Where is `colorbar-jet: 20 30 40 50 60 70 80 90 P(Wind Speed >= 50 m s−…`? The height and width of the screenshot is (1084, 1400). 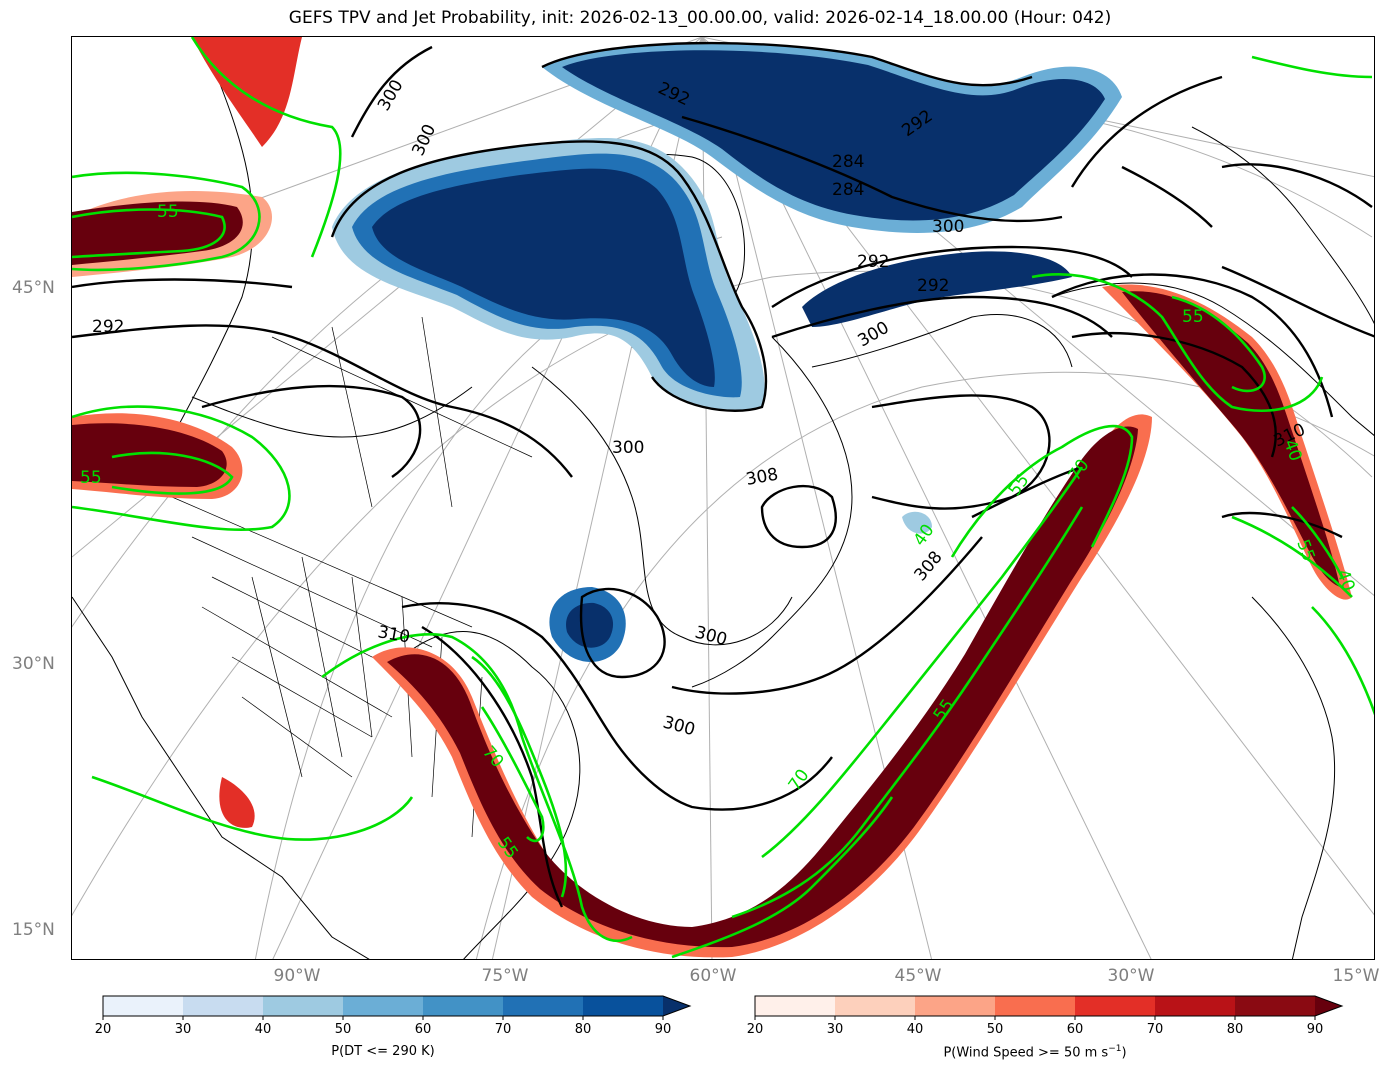
colorbar-jet: 20 30 40 50 60 70 80 90 P(Wind Speed >= 50 m s−… is located at coordinates (1045, 1027).